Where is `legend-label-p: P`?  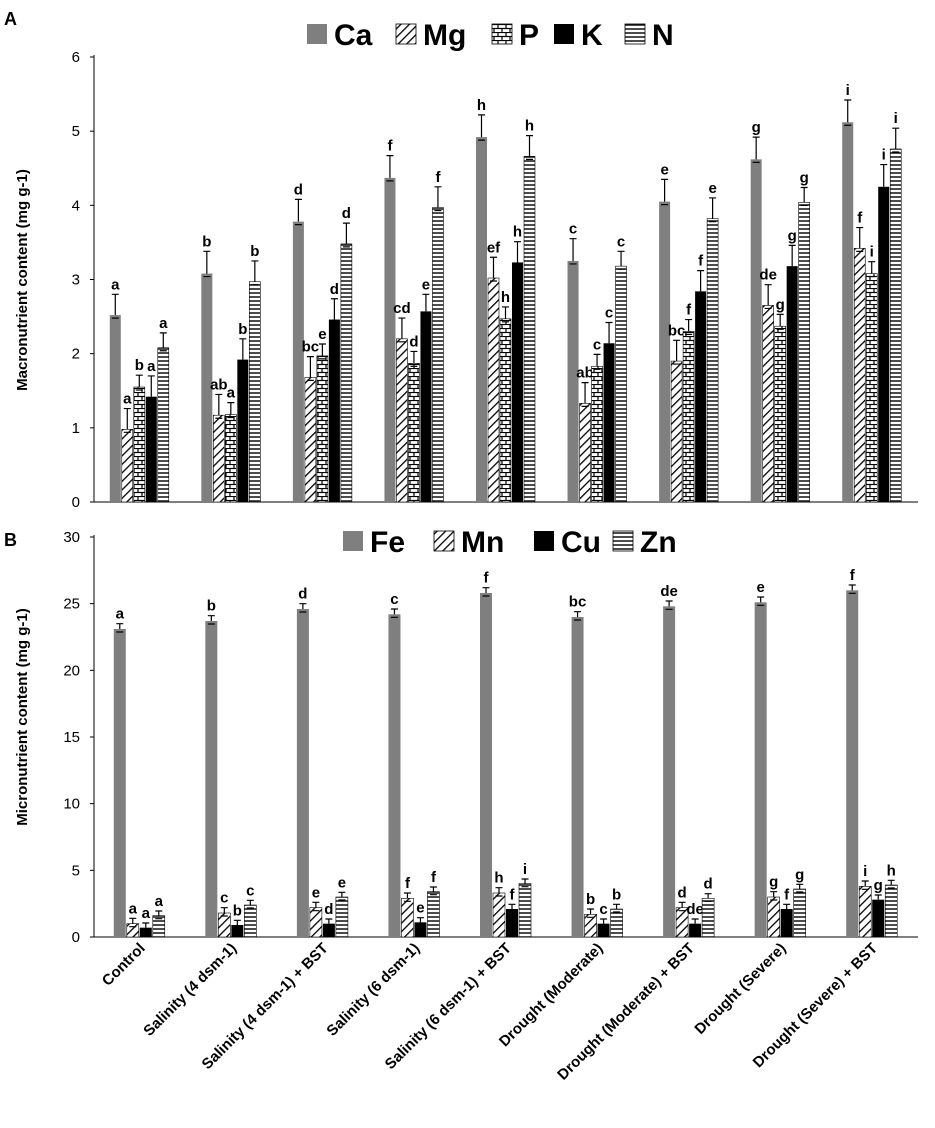 legend-label-p: P is located at coordinates (529, 35).